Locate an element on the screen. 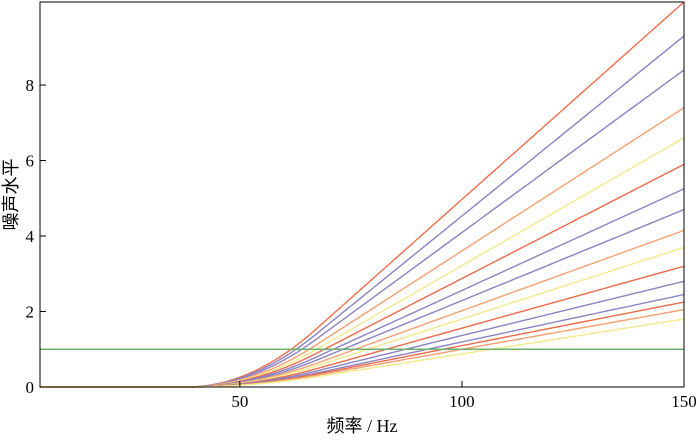 The height and width of the screenshot is (440, 700). y-tick-label: 8 is located at coordinates (30, 85).